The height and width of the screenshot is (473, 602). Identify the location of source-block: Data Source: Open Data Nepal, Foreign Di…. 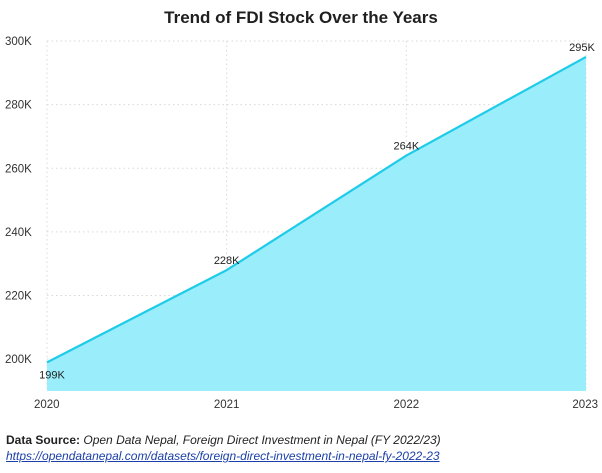
(223, 448).